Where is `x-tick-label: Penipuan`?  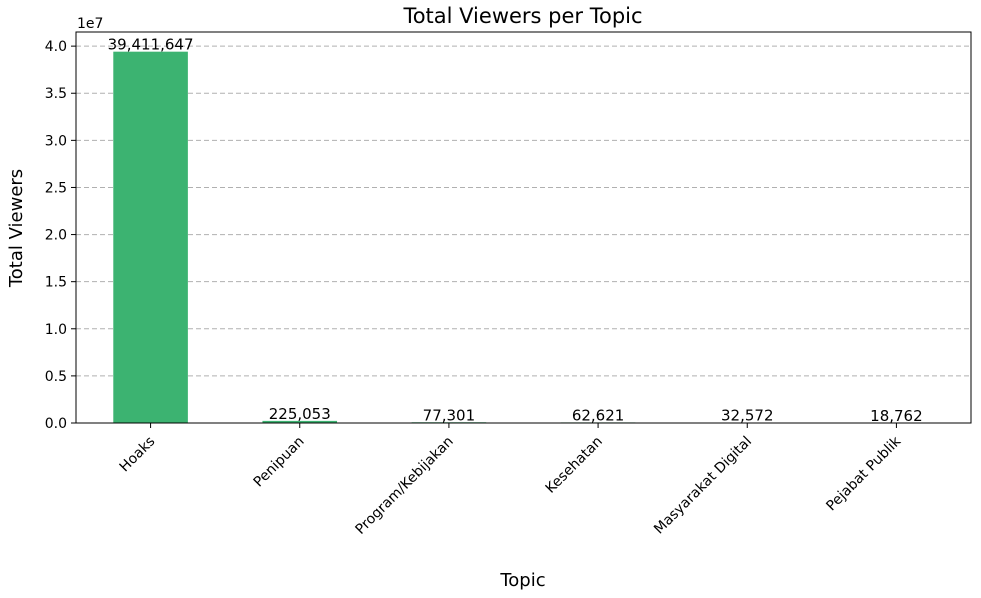 x-tick-label: Penipuan is located at coordinates (279, 462).